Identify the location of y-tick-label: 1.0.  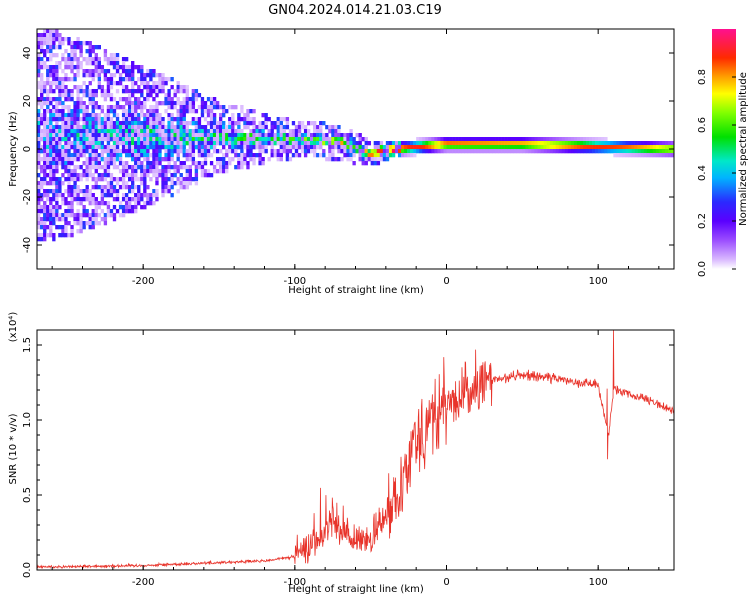
(27, 420).